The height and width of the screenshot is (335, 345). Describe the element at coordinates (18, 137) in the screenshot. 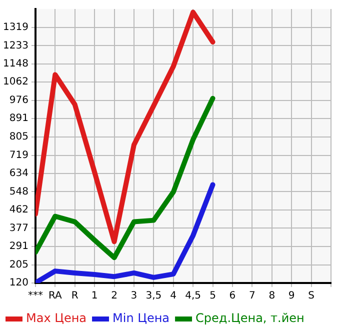

I see `y-tick-label: 805` at that location.